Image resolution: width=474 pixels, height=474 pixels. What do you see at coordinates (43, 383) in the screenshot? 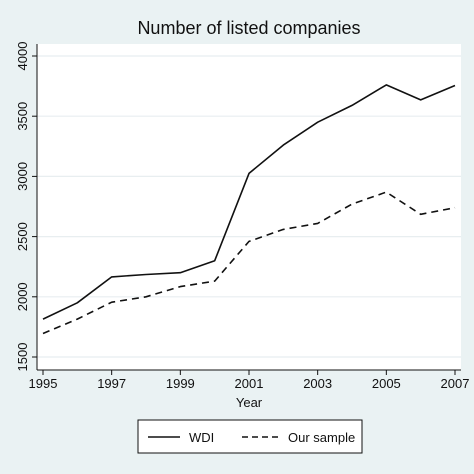
I see `x-tick-label: 1995` at bounding box center [43, 383].